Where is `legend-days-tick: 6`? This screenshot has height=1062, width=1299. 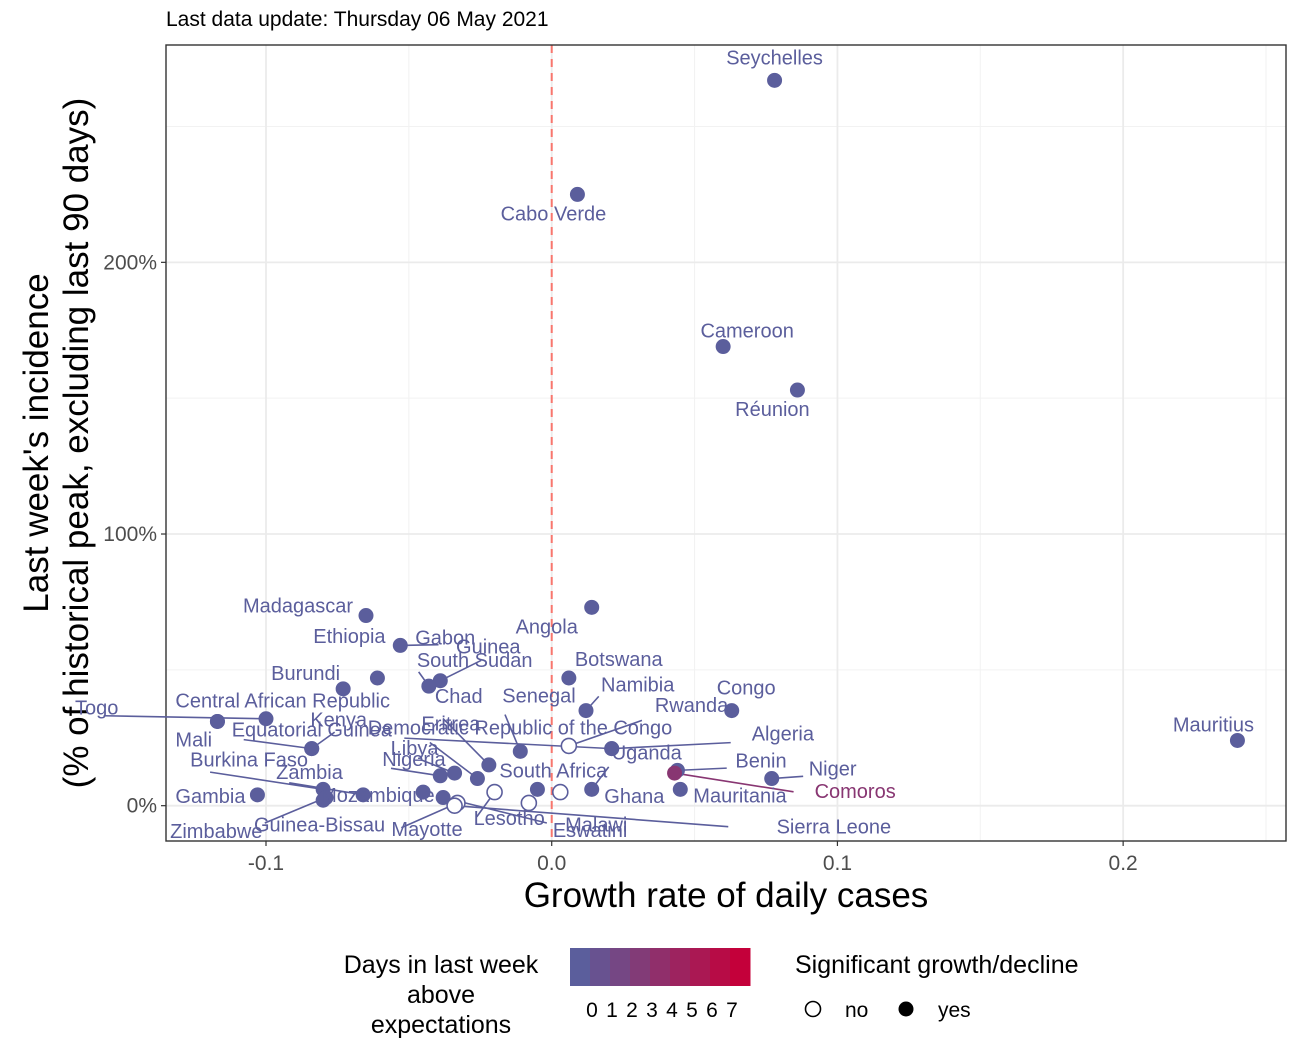 legend-days-tick: 6 is located at coordinates (712, 1010).